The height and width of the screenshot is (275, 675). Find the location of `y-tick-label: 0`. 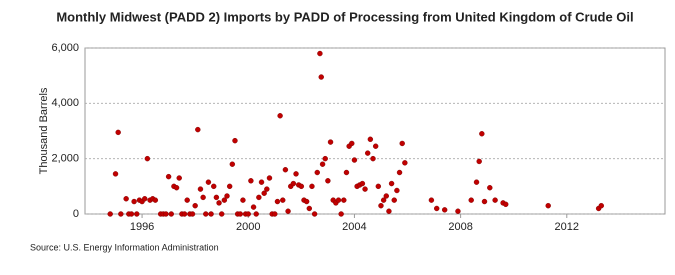

y-tick-label: 0 is located at coordinates (76, 214).